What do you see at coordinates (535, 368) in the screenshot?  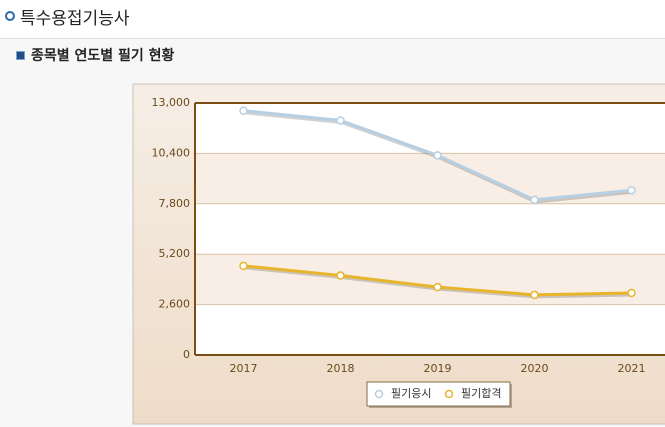 I see `x-tick-label: 2020` at bounding box center [535, 368].